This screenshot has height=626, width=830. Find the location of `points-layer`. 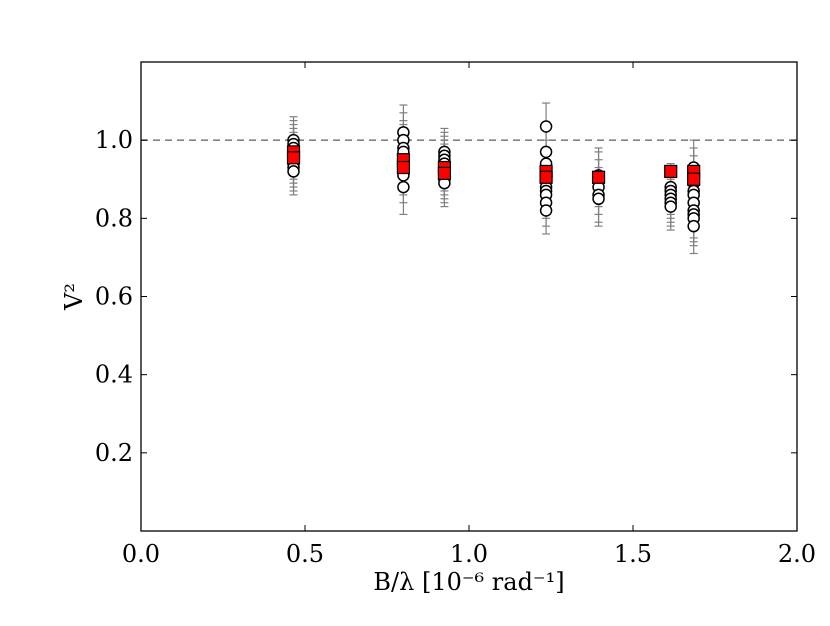

points-layer is located at coordinates (493, 176).